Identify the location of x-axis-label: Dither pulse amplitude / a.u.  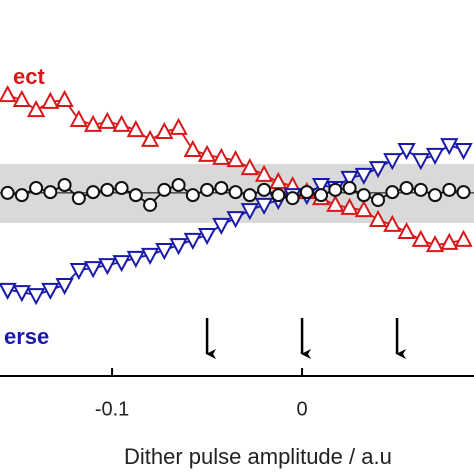
(258, 456).